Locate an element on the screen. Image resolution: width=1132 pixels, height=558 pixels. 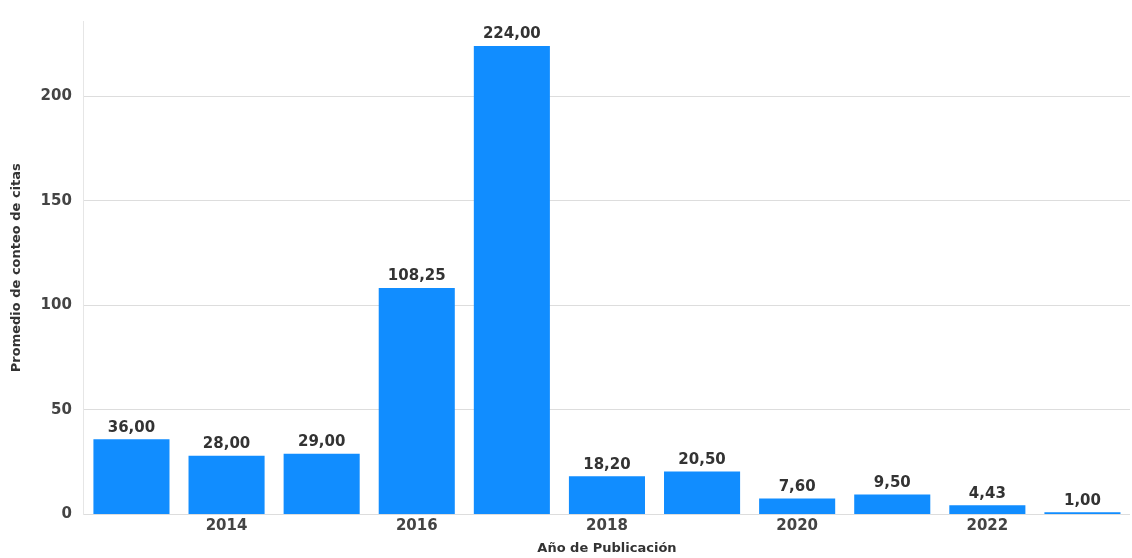
data-label: 1,00 is located at coordinates (1082, 499).